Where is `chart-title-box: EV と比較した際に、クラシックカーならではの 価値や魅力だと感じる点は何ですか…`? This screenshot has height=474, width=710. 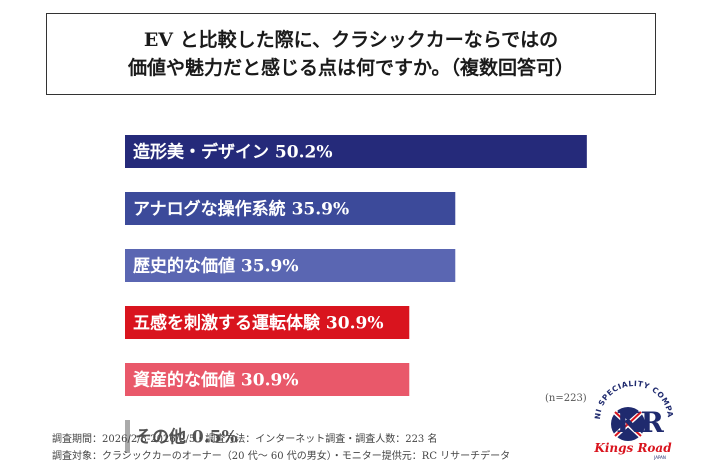
chart-title-box: EV と比較した際に、クラシックカーならではの 価値や魅力だと感じる点は何ですか… is located at coordinates (351, 54).